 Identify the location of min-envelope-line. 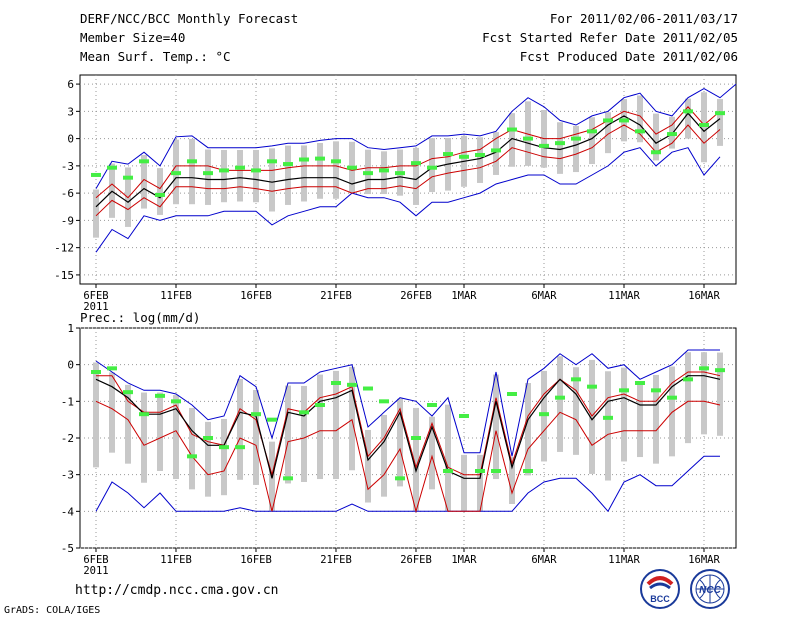
(408, 200).